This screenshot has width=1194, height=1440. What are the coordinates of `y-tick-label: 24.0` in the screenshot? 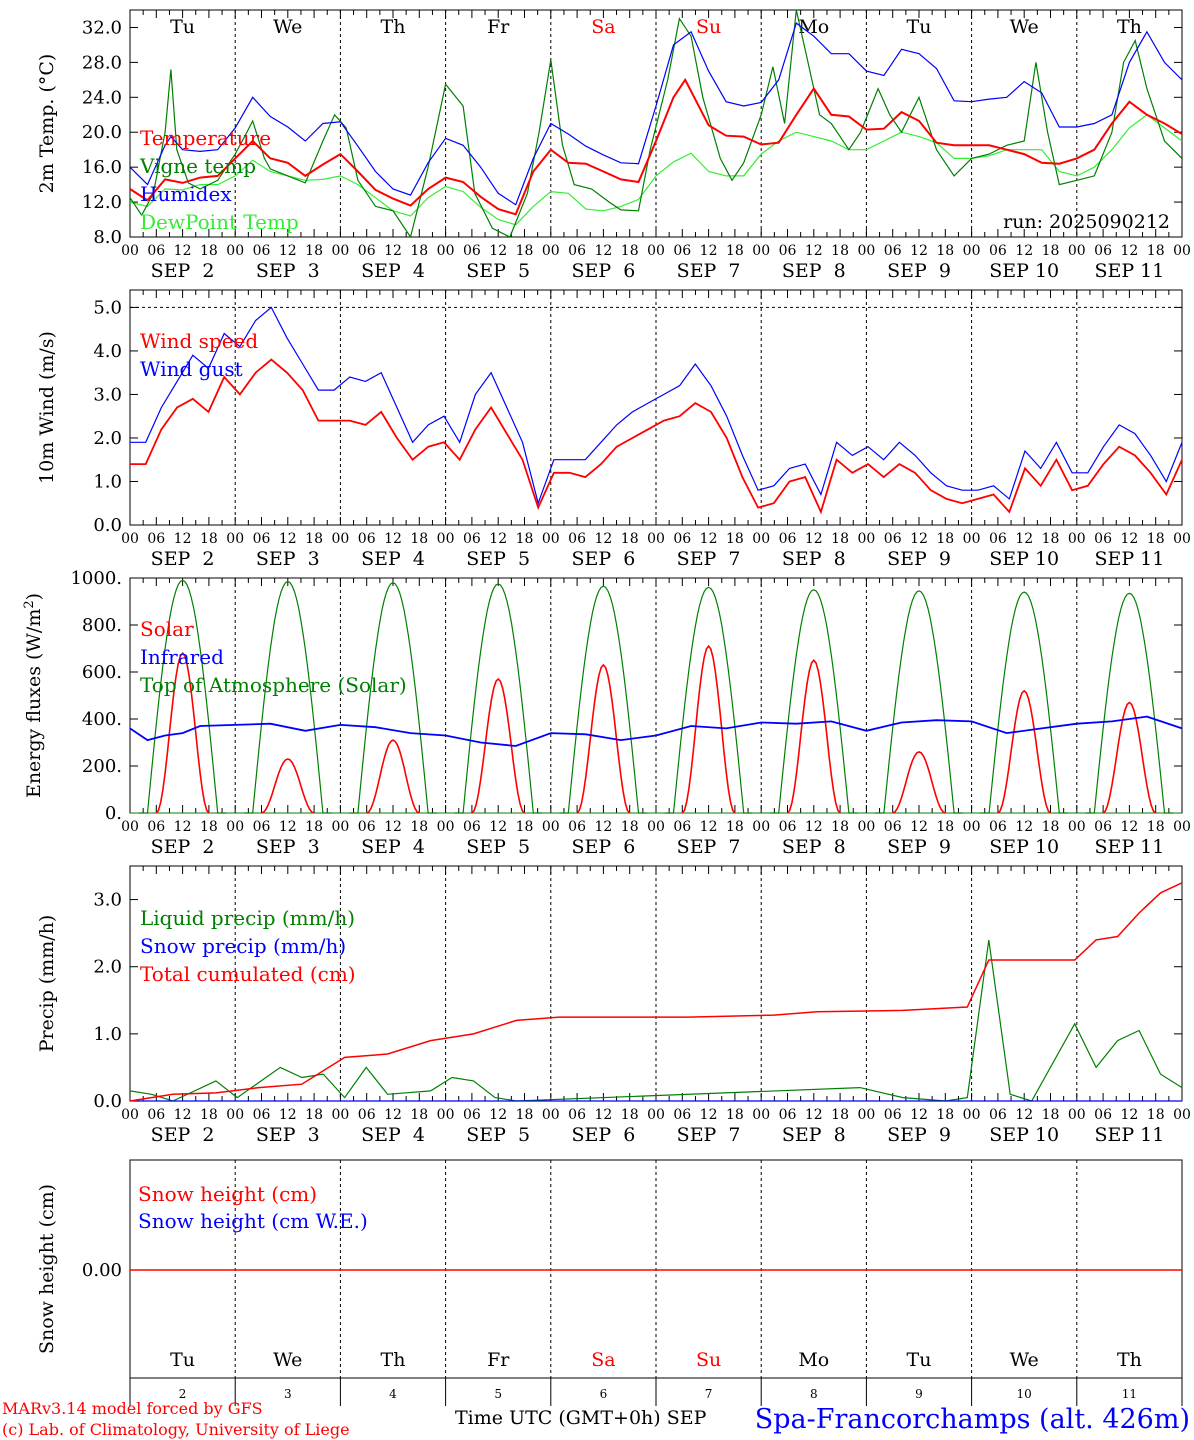 It's located at (102, 97).